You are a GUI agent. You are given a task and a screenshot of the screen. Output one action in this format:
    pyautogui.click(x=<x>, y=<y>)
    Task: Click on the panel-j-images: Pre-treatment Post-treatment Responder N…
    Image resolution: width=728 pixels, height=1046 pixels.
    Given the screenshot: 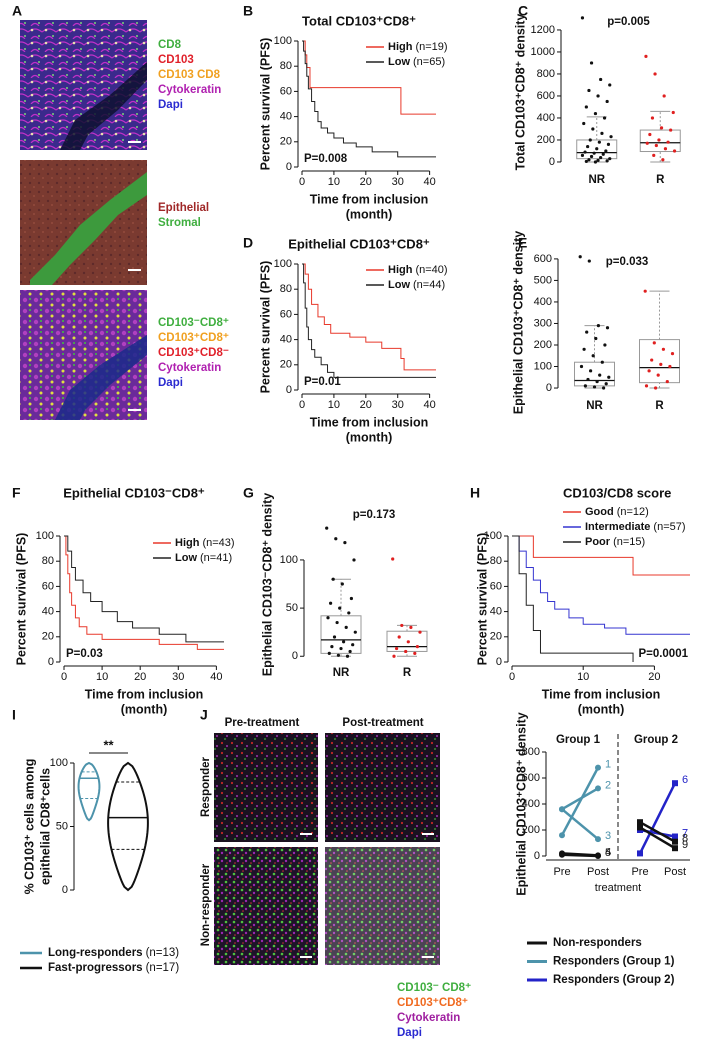 What is the action you would take?
    pyautogui.click(x=320, y=841)
    